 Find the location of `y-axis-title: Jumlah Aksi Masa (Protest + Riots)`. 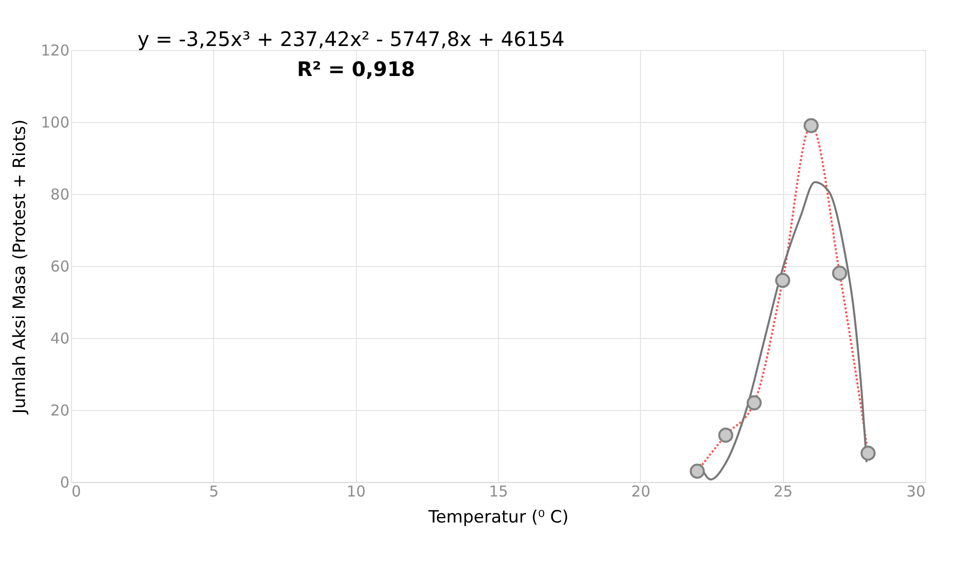

y-axis-title: Jumlah Aksi Masa (Protest + Riots) is located at coordinates (20, 267).